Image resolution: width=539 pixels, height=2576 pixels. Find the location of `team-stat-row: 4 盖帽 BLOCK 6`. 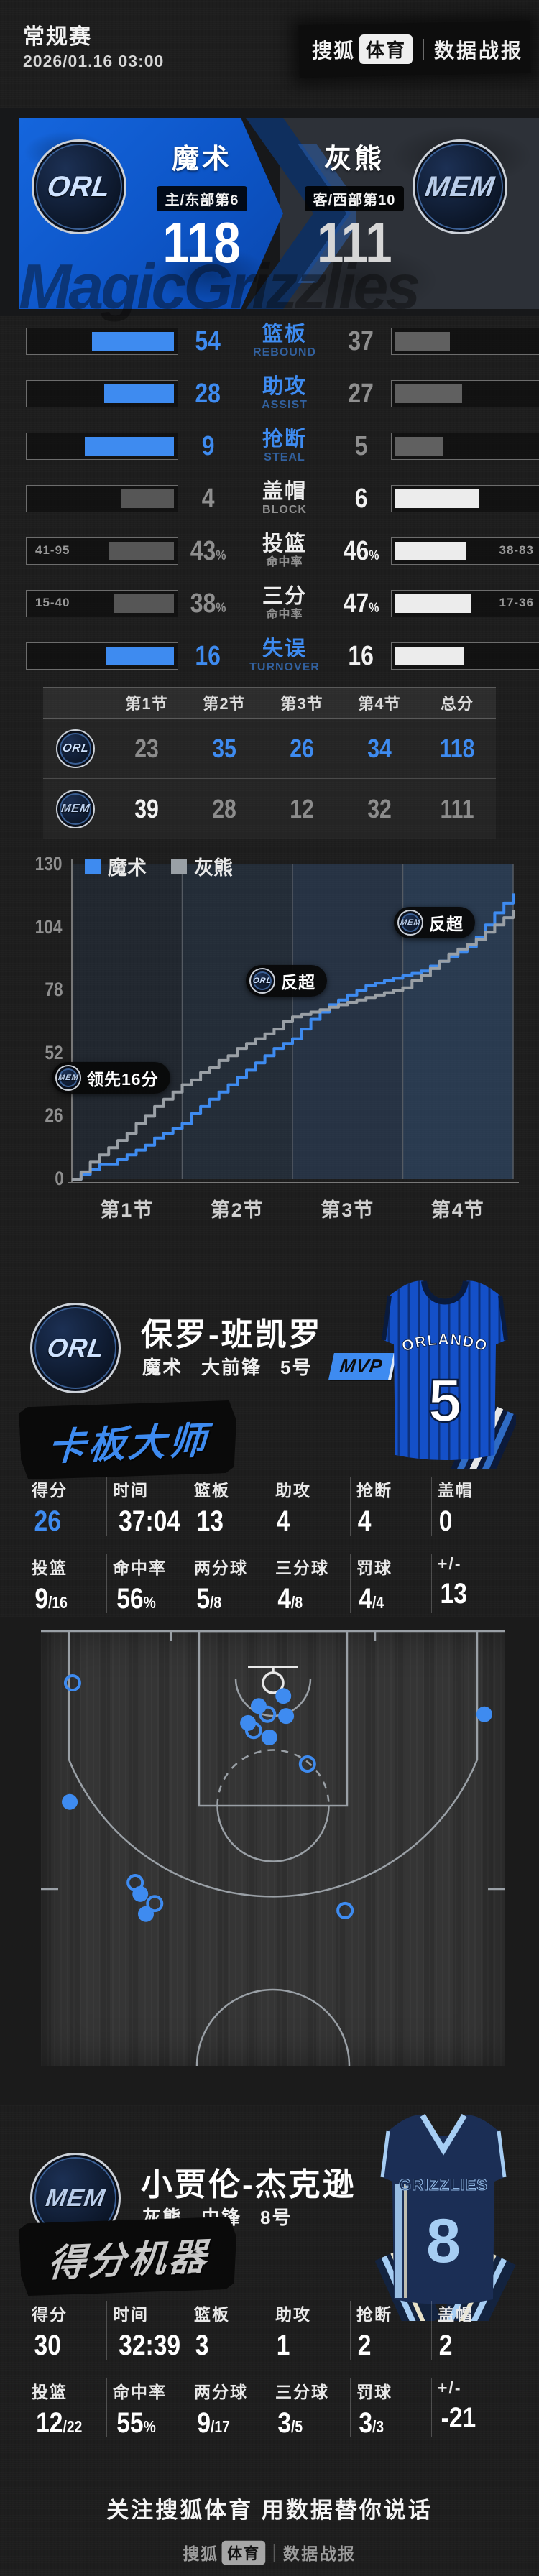

team-stat-row: 4 盖帽 BLOCK 6 is located at coordinates (282, 498).